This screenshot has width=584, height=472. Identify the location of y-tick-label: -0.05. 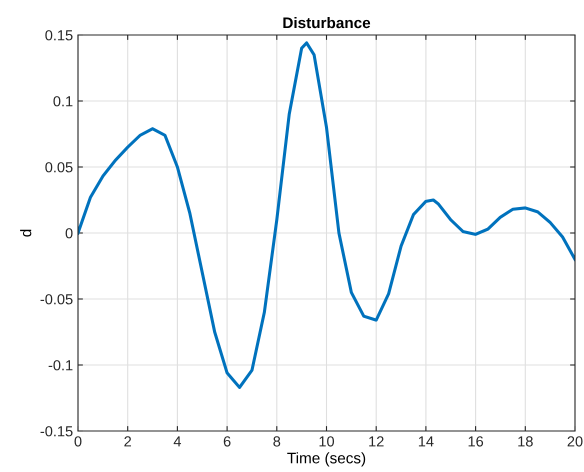
(56, 299).